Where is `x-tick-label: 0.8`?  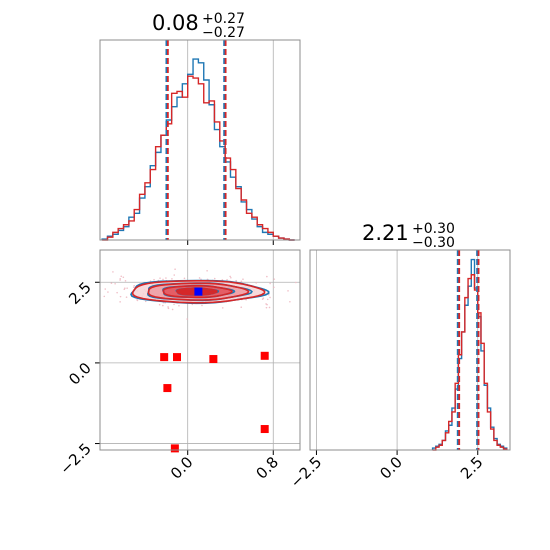
x-tick-label: 0.8 is located at coordinates (267, 468).